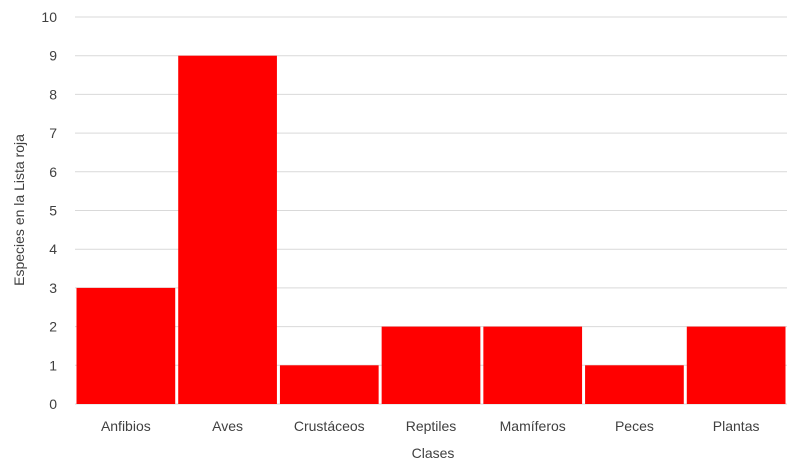  I want to click on category-label: Plantas, so click(736, 426).